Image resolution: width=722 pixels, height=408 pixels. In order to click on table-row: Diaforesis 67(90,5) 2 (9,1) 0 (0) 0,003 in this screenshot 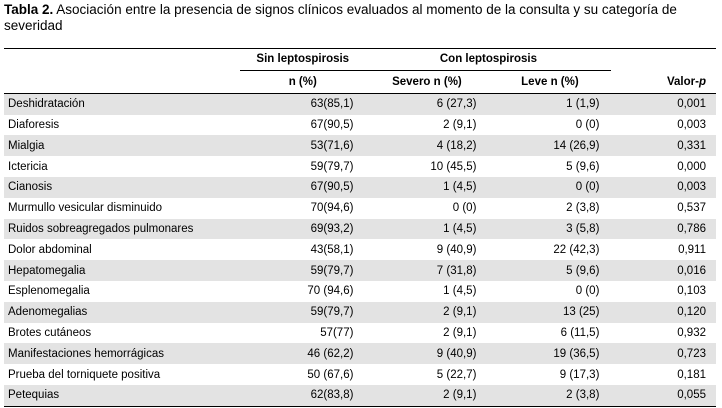, I will do `click(360, 125)`.